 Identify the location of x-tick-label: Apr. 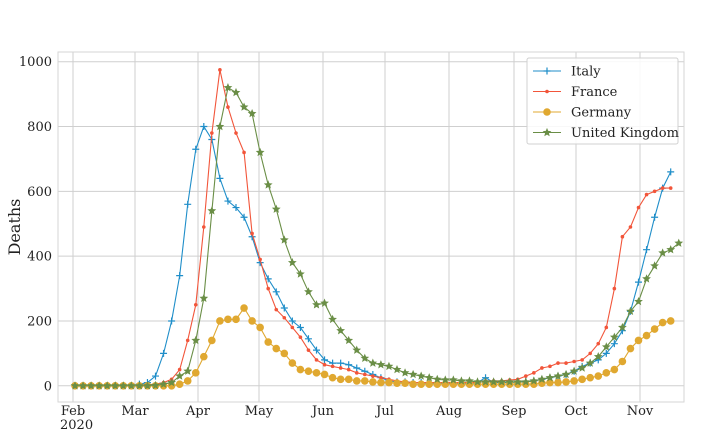
(198, 411).